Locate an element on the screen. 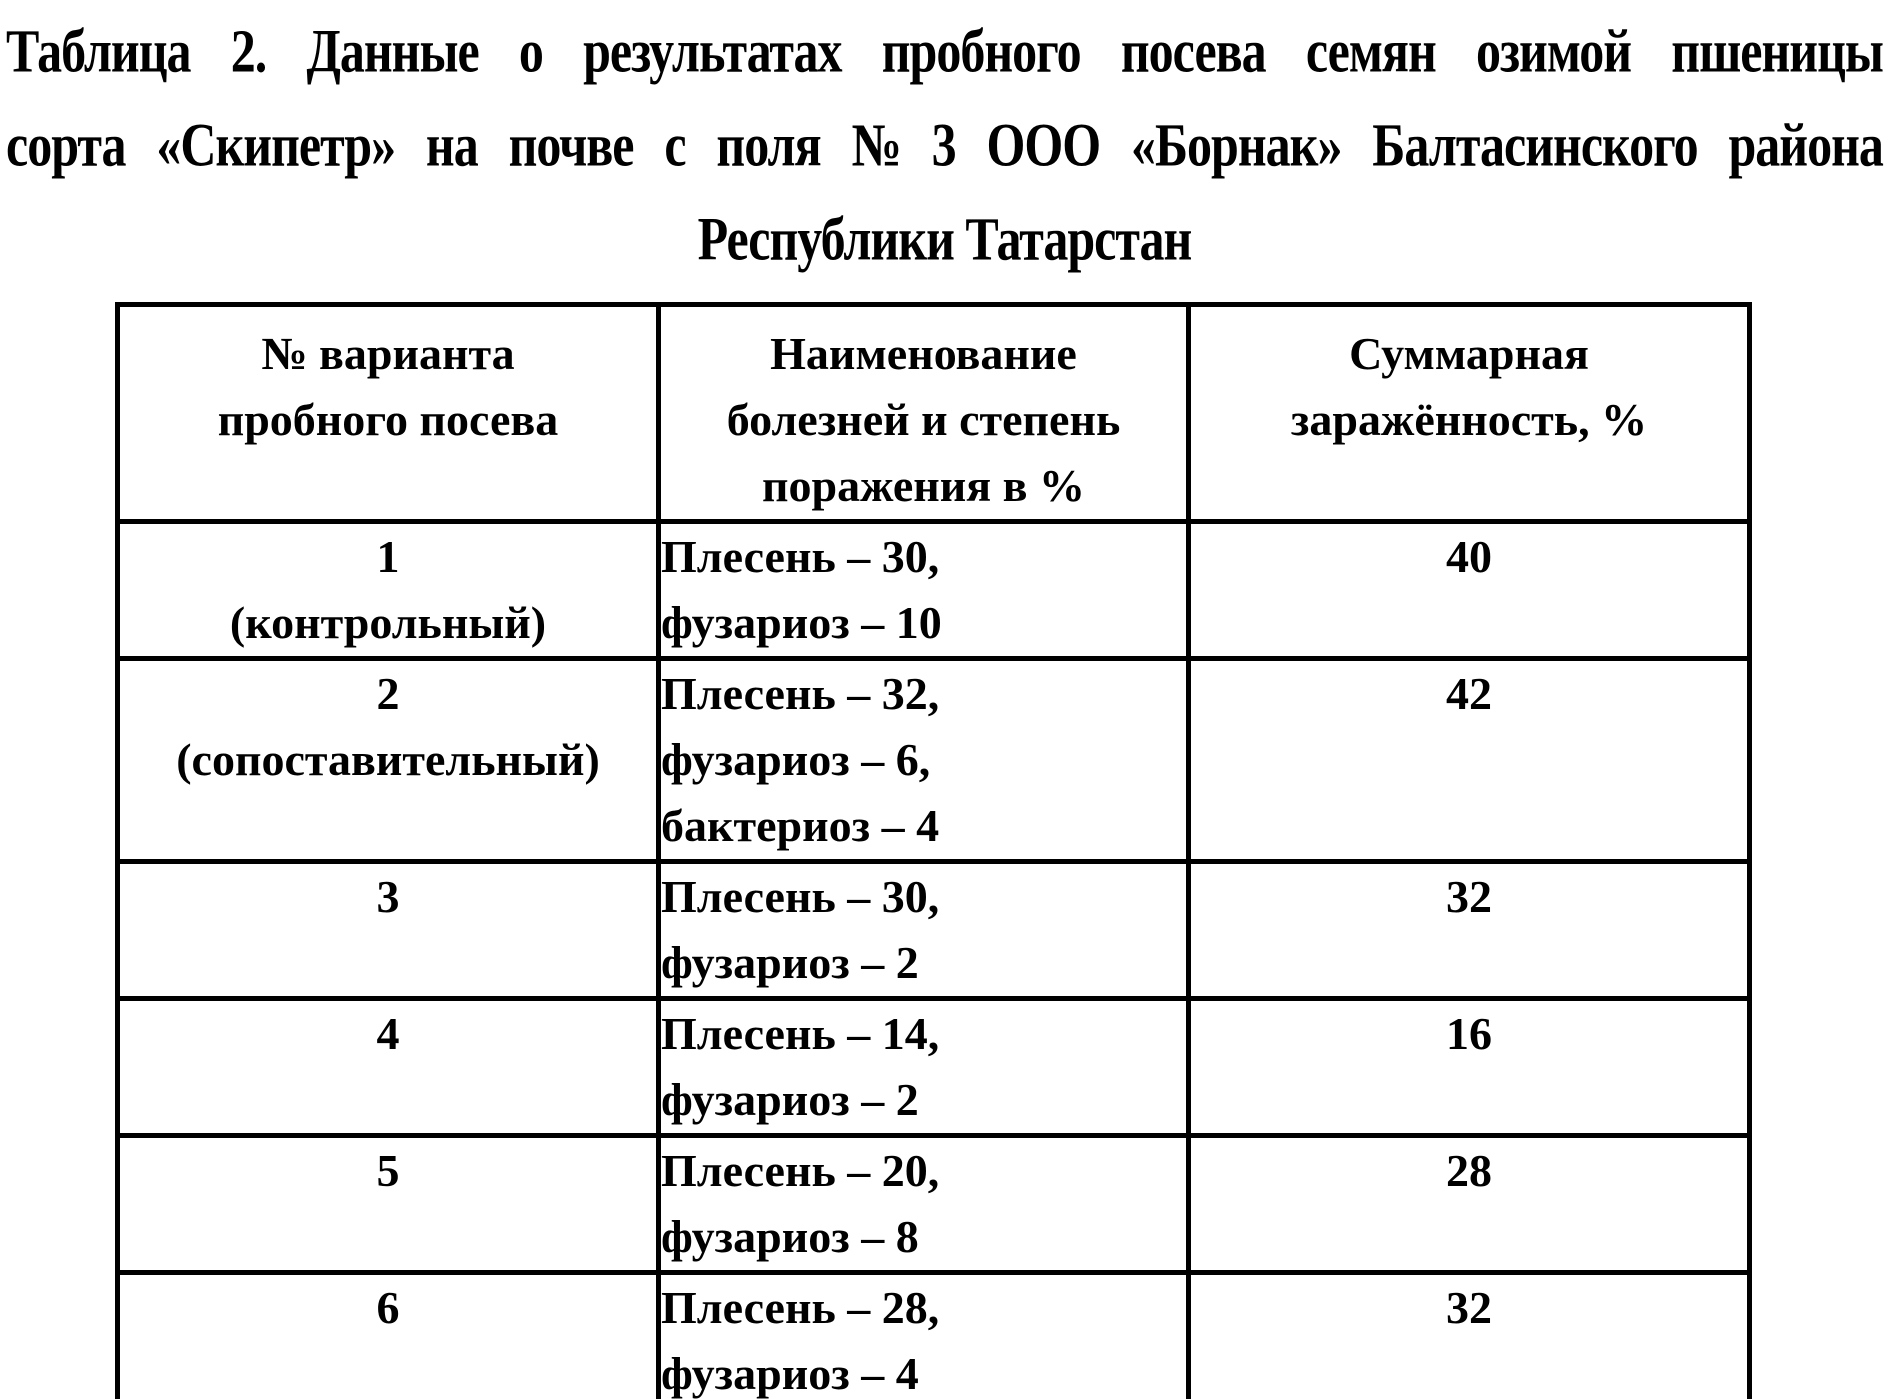 This screenshot has width=1889, height=1399. variant-cell: 2 (сопоставительный) is located at coordinates (388, 760).